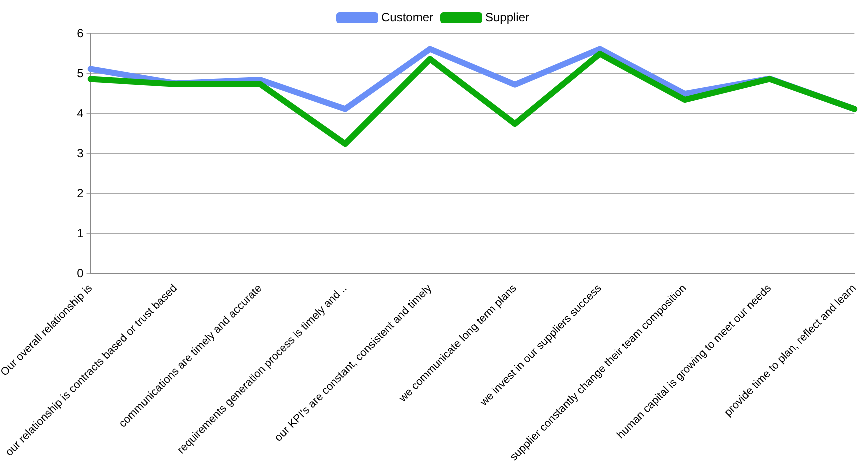  Describe the element at coordinates (80, 233) in the screenshot. I see `y-tick-label: 1` at that location.